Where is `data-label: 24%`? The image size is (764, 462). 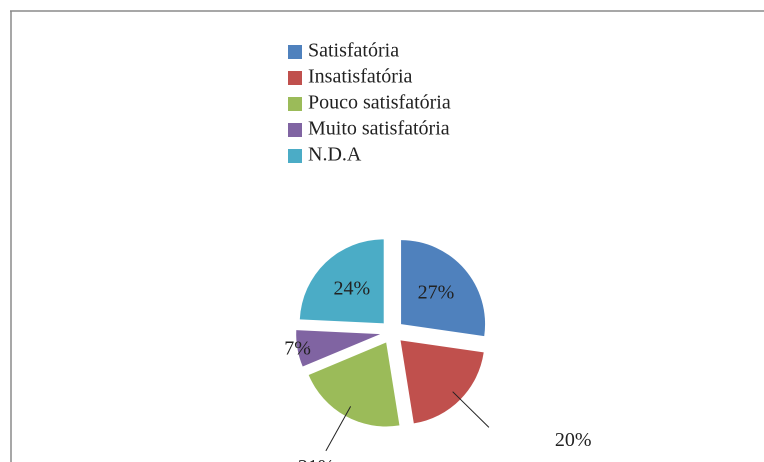 data-label: 24% is located at coordinates (352, 288).